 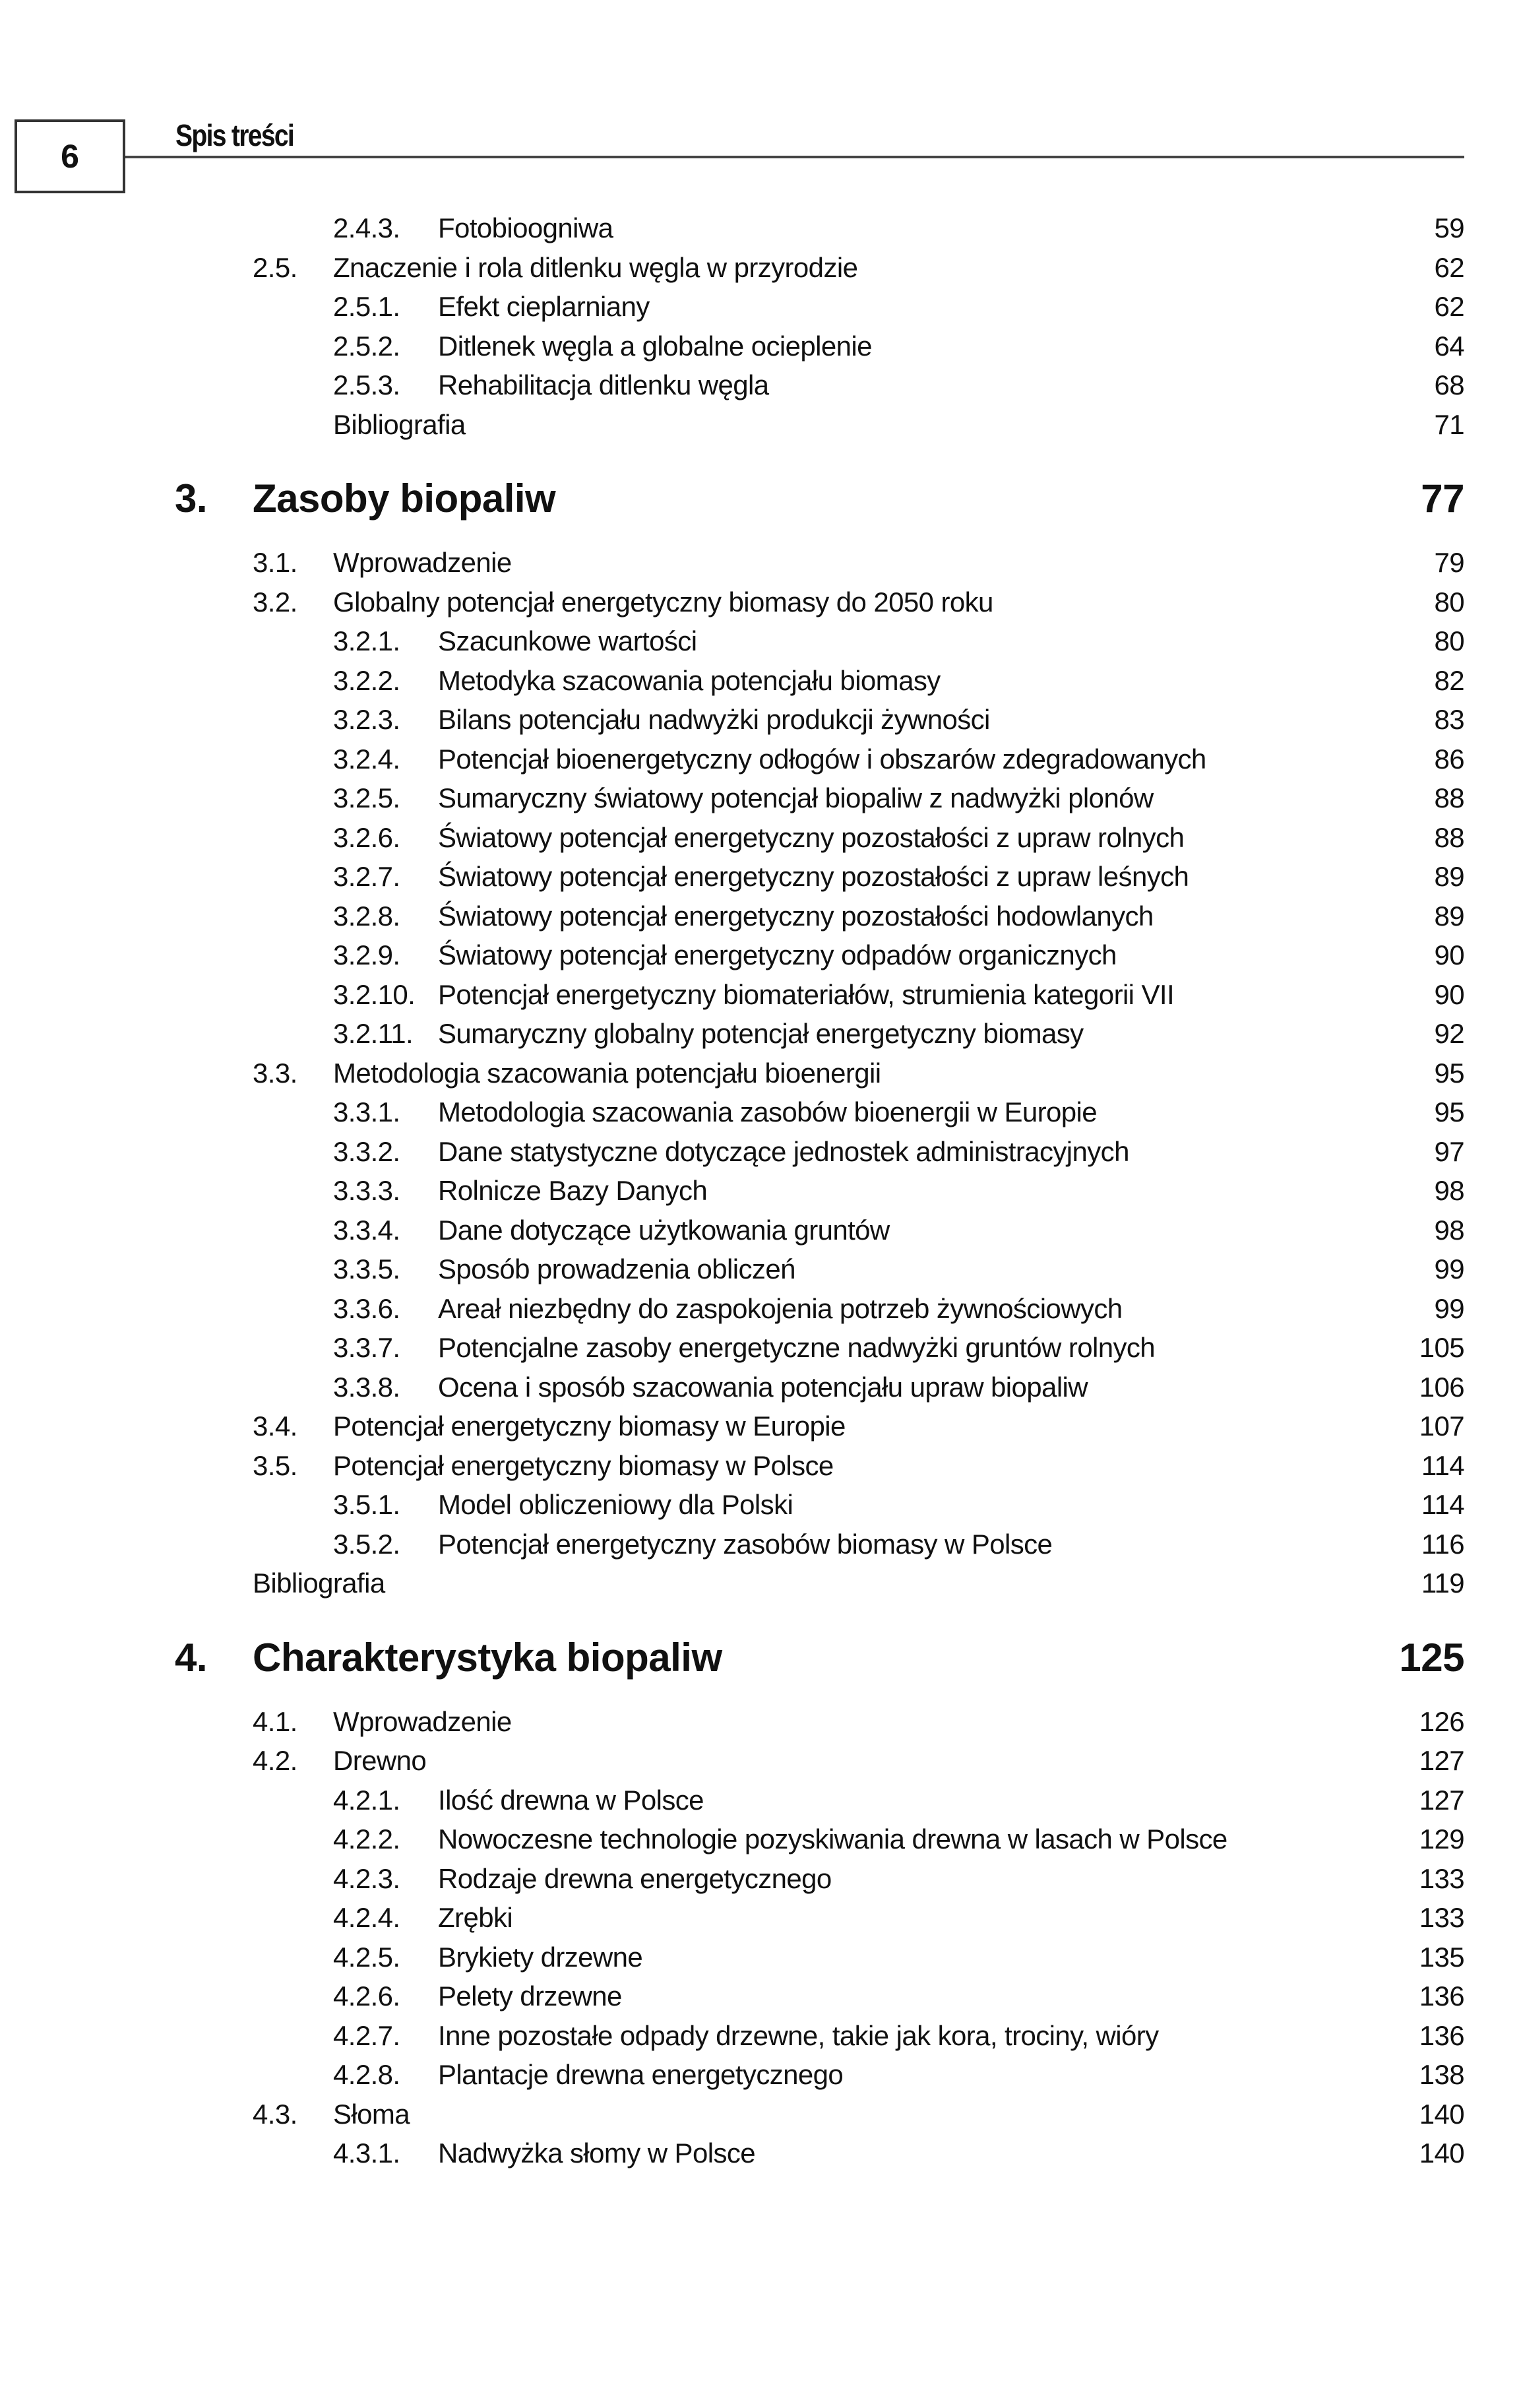 What do you see at coordinates (525, 227) in the screenshot?
I see `entry-title: Fotobioogniwa` at bounding box center [525, 227].